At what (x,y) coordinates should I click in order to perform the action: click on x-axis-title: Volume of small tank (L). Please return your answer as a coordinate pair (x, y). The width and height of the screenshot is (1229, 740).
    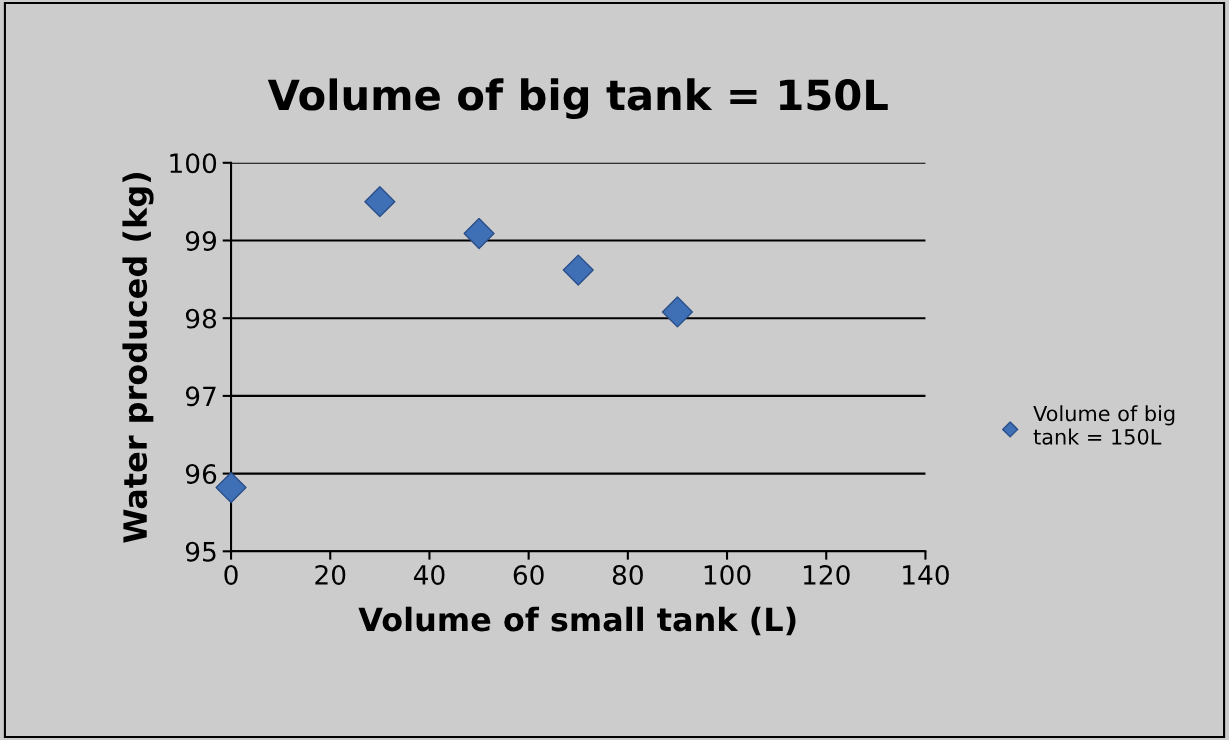
    Looking at the image, I should click on (577, 621).